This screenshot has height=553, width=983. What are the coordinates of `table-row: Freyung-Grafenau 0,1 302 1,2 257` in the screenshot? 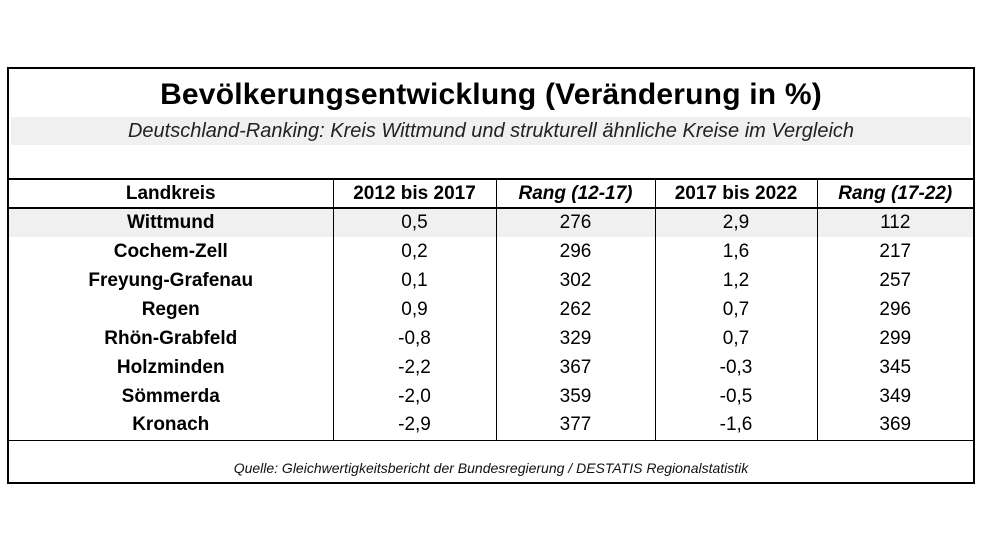 It's located at (491, 280).